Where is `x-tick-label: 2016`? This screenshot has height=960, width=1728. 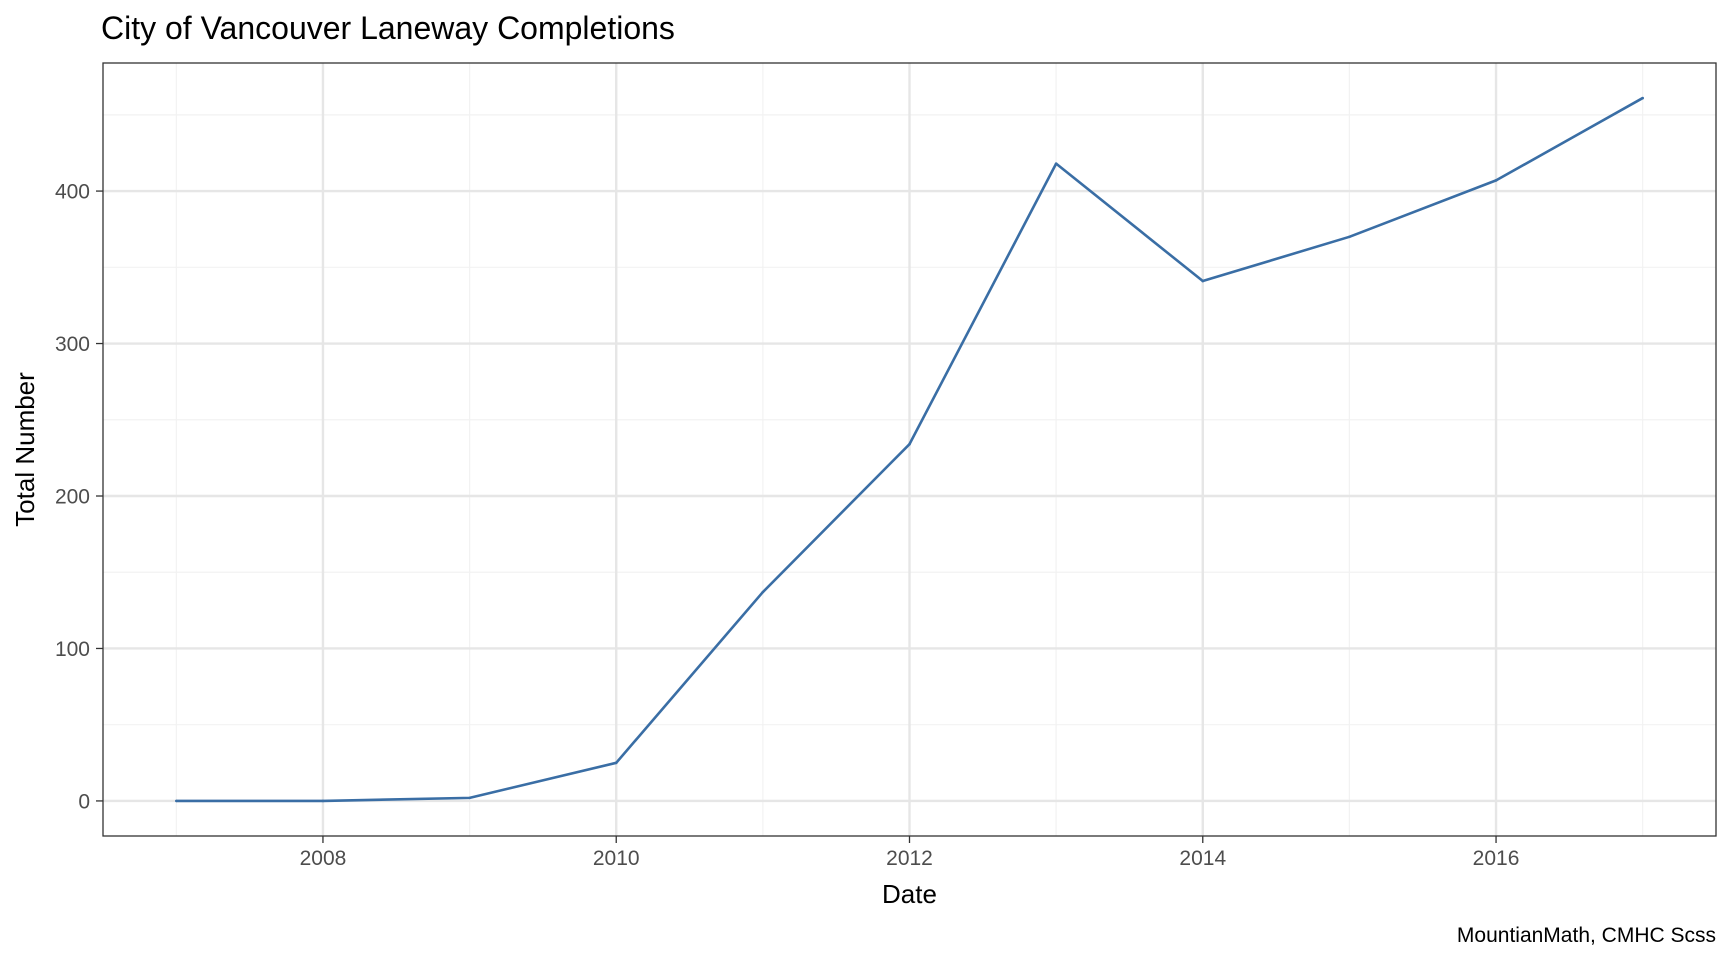
x-tick-label: 2016 is located at coordinates (1496, 858).